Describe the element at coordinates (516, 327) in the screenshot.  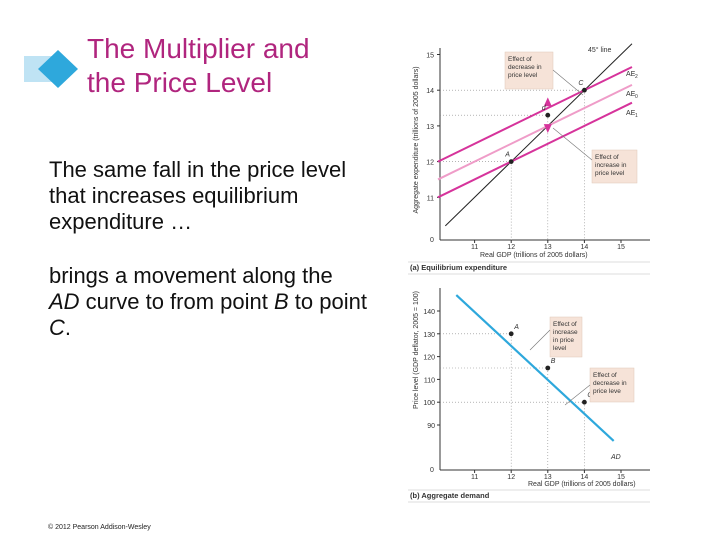
I see `data-point-label-b: A` at that location.